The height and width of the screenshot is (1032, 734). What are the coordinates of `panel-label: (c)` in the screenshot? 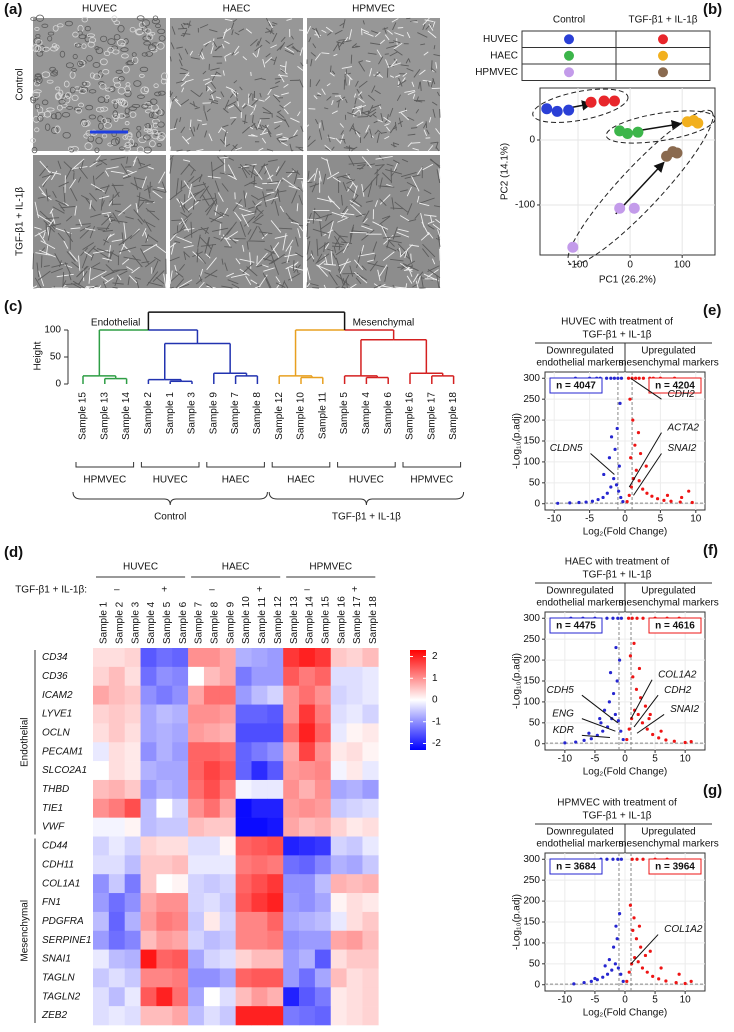 It's located at (13, 306).